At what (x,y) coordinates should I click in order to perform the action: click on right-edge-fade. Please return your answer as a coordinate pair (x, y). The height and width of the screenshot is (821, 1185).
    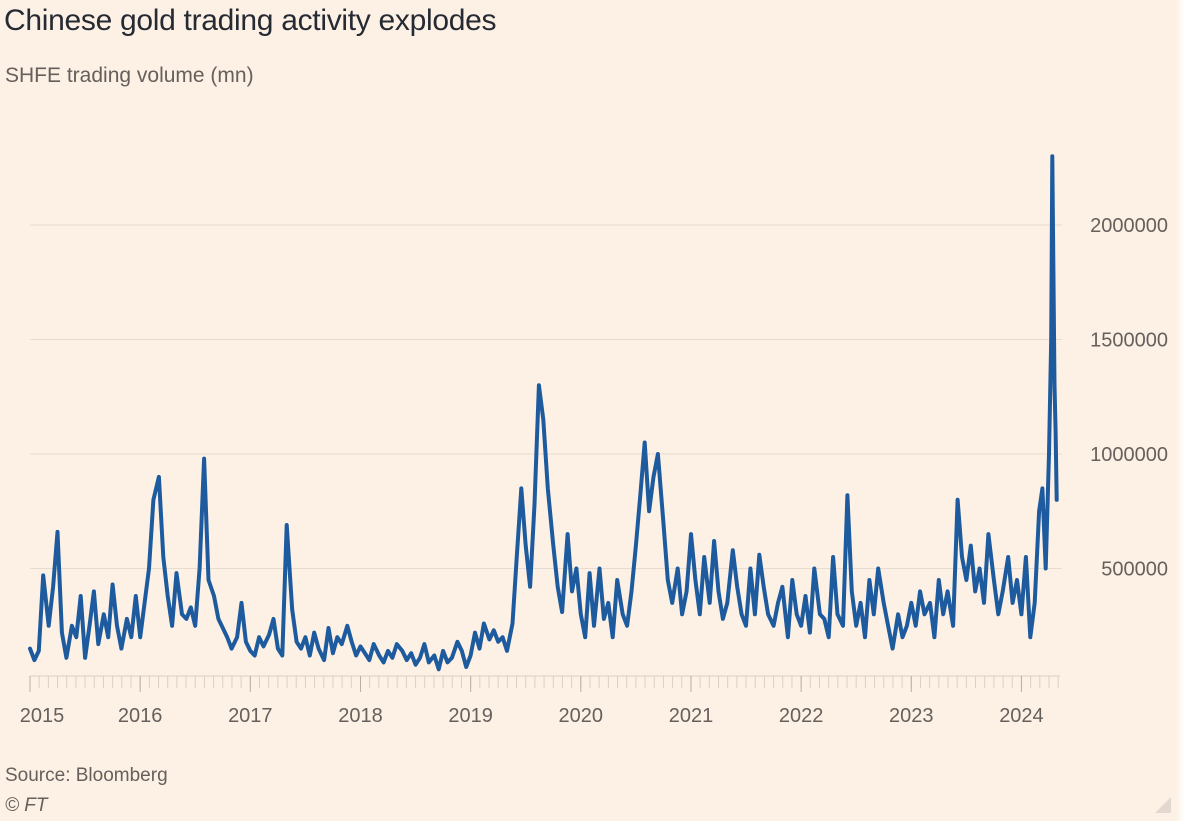
    Looking at the image, I should click on (1180, 410).